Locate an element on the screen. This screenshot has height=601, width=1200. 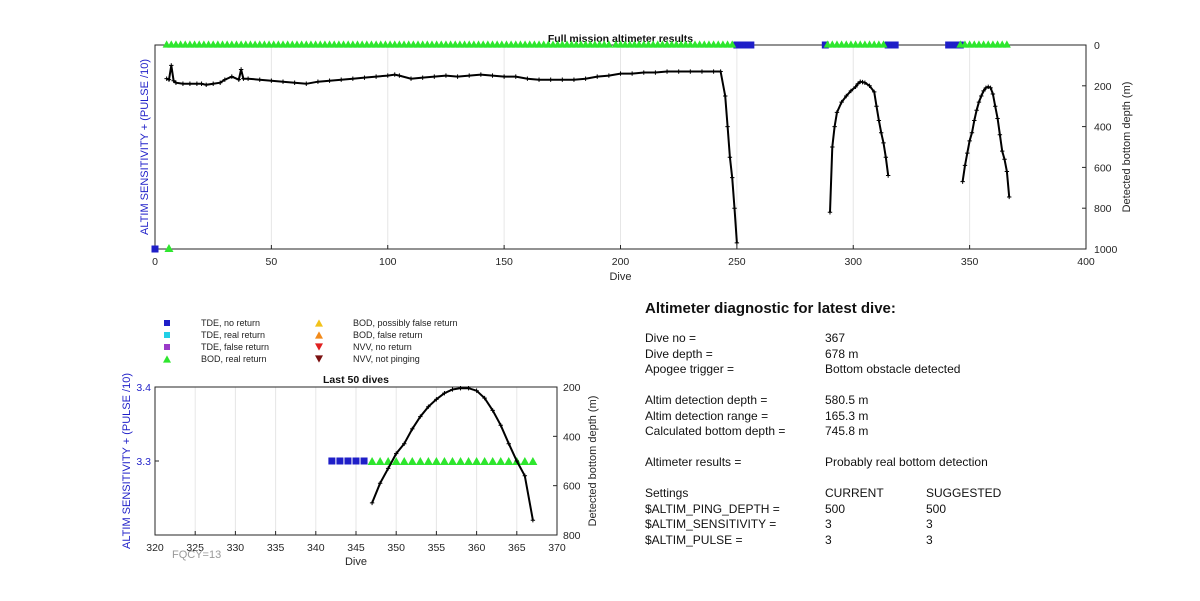
x-tick-label: 400 is located at coordinates (1086, 262).